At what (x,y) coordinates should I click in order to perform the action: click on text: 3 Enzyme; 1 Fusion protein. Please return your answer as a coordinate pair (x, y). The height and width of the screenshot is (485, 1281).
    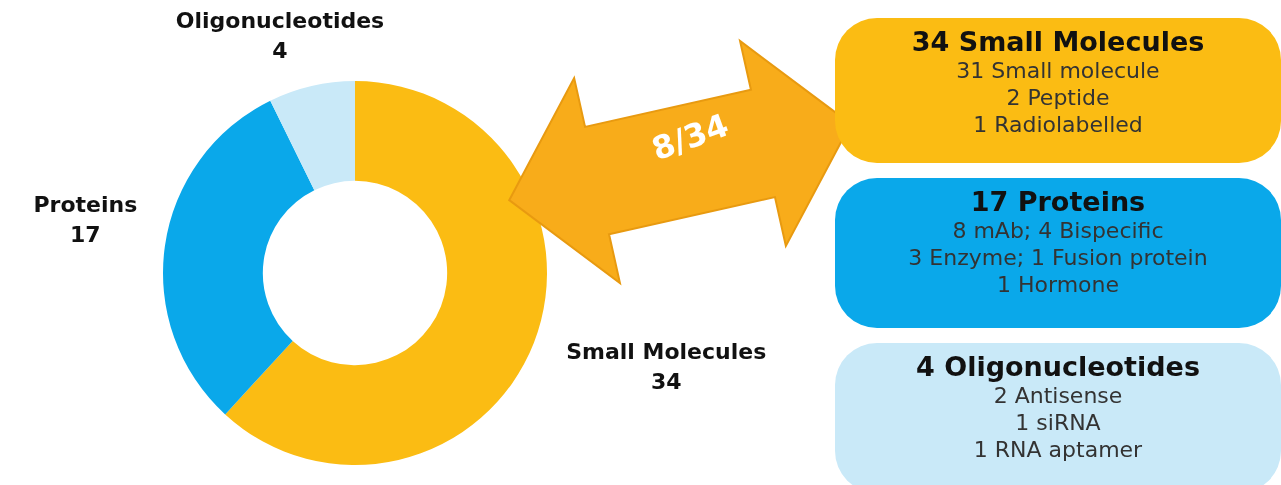
    Looking at the image, I should click on (1058, 257).